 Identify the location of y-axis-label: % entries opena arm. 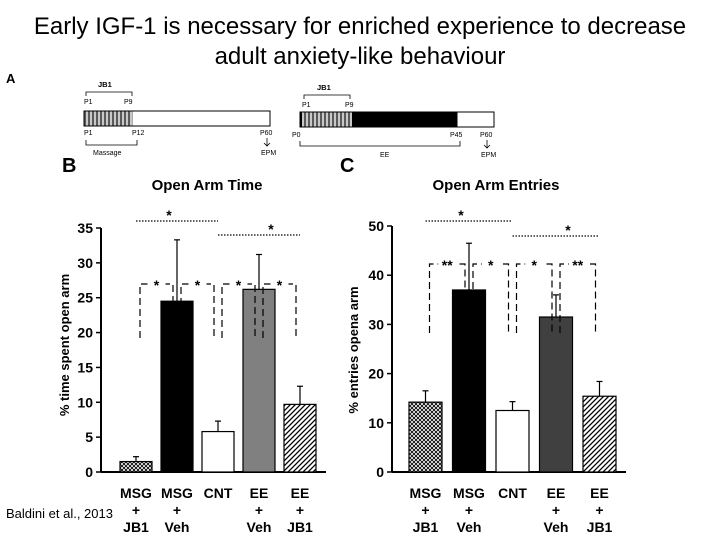
(353, 349).